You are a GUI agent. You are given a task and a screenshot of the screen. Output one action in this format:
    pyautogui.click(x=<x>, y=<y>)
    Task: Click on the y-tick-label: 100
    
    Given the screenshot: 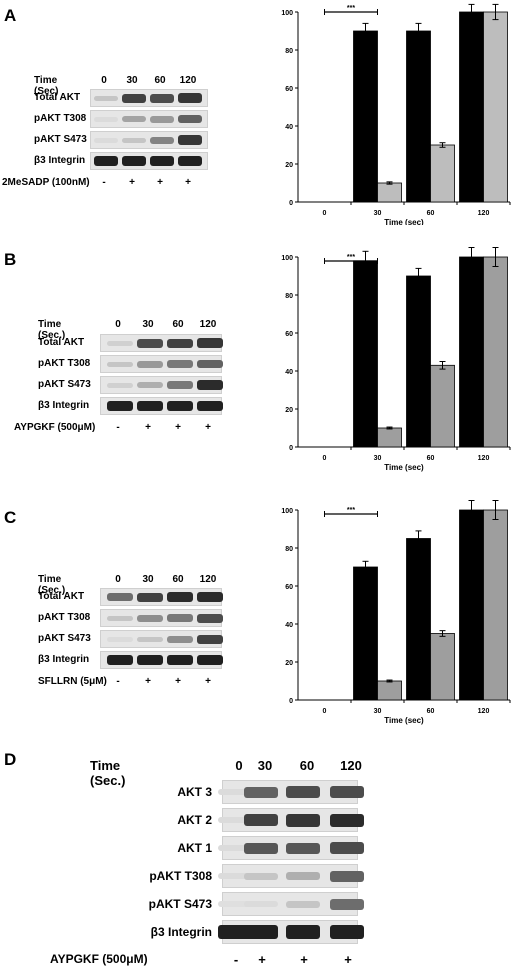 What is the action you would take?
    pyautogui.click(x=287, y=13)
    